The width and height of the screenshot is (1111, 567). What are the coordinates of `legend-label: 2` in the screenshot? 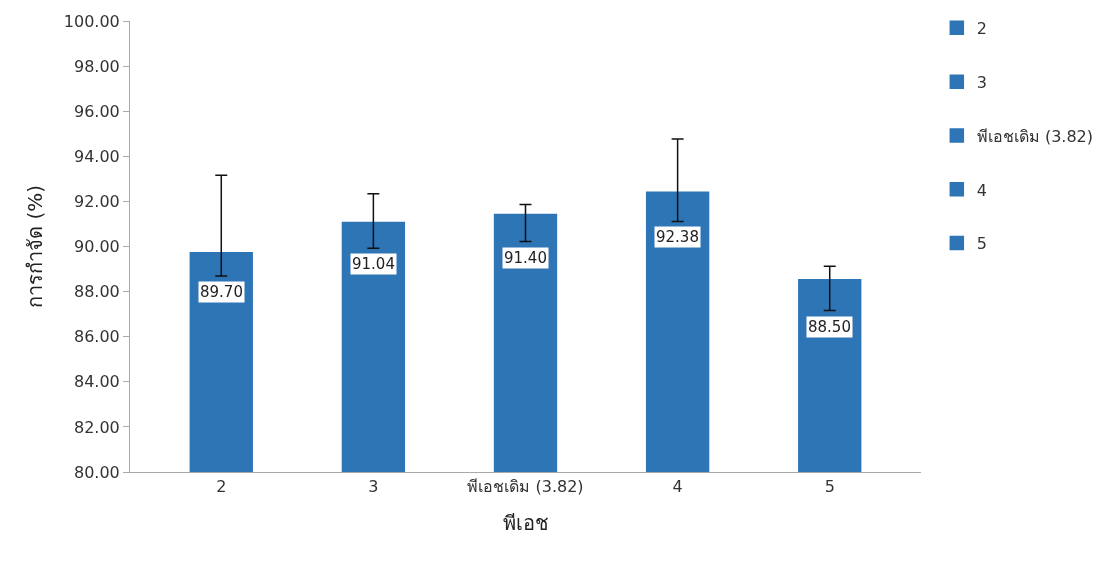 It's located at (982, 29).